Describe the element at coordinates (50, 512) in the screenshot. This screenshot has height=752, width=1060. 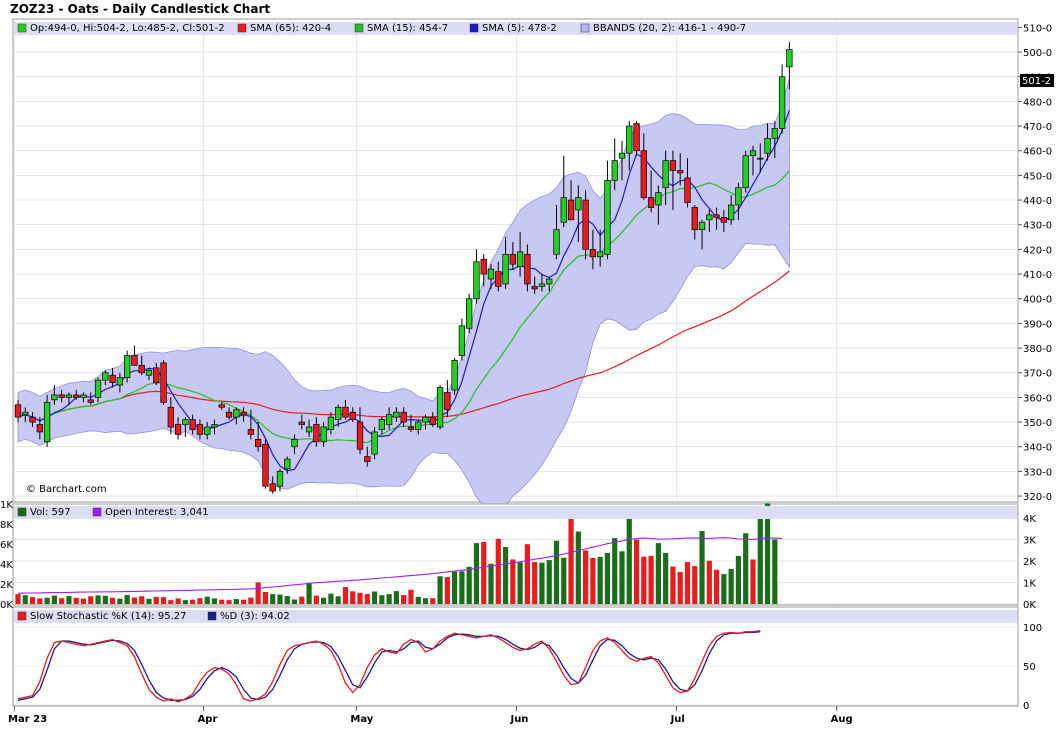
I see `legend-label: Vol: 597` at that location.